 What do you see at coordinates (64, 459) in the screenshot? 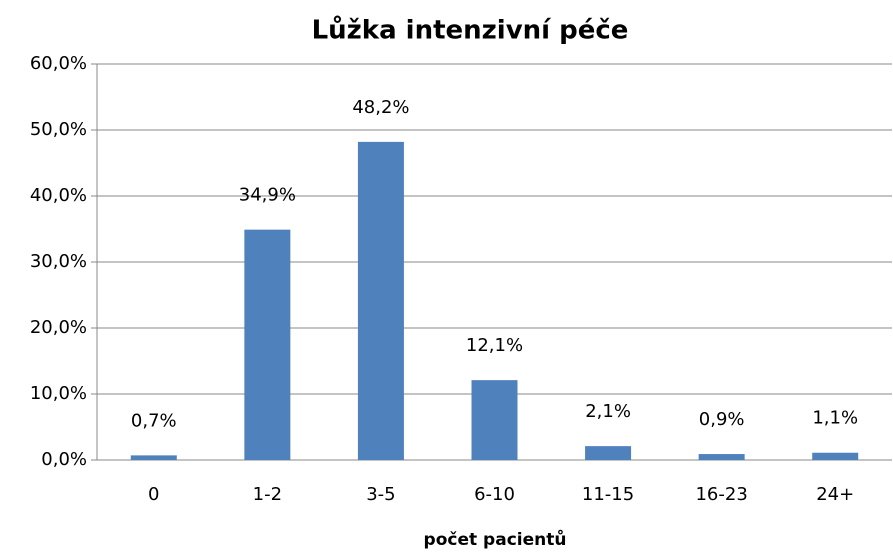
I see `y-tick-label: 0,0%` at bounding box center [64, 459].